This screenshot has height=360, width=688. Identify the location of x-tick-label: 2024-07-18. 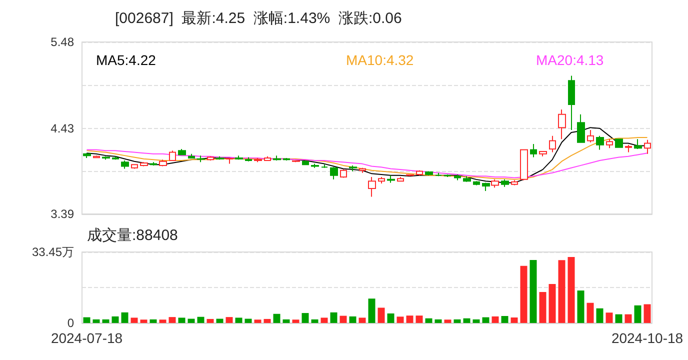
(86, 338).